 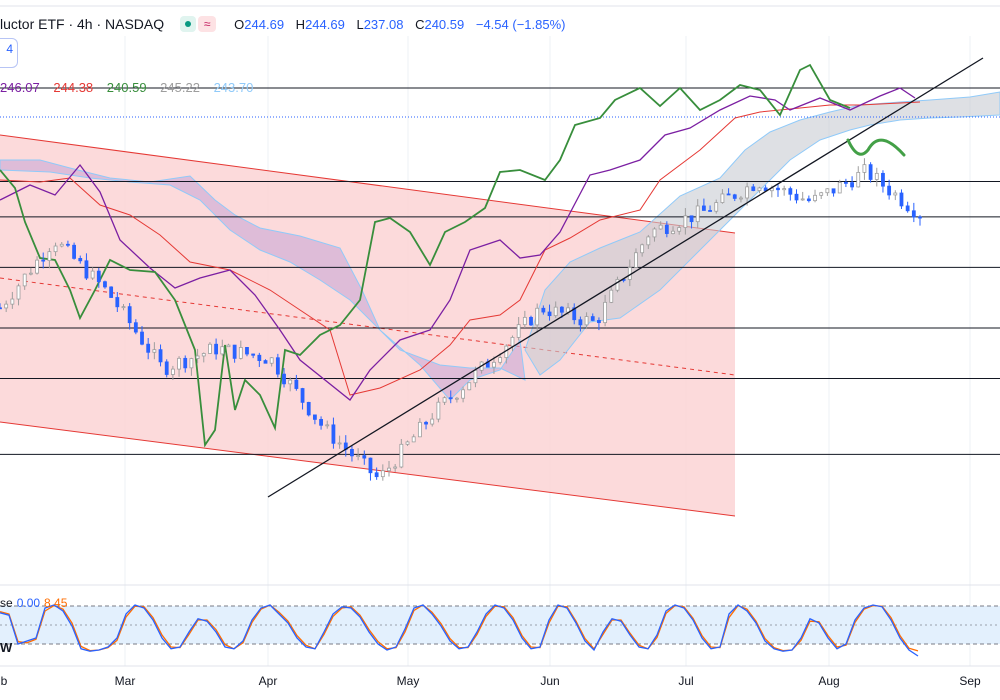 What do you see at coordinates (550, 681) in the screenshot?
I see `x-label-jun: Jun` at bounding box center [550, 681].